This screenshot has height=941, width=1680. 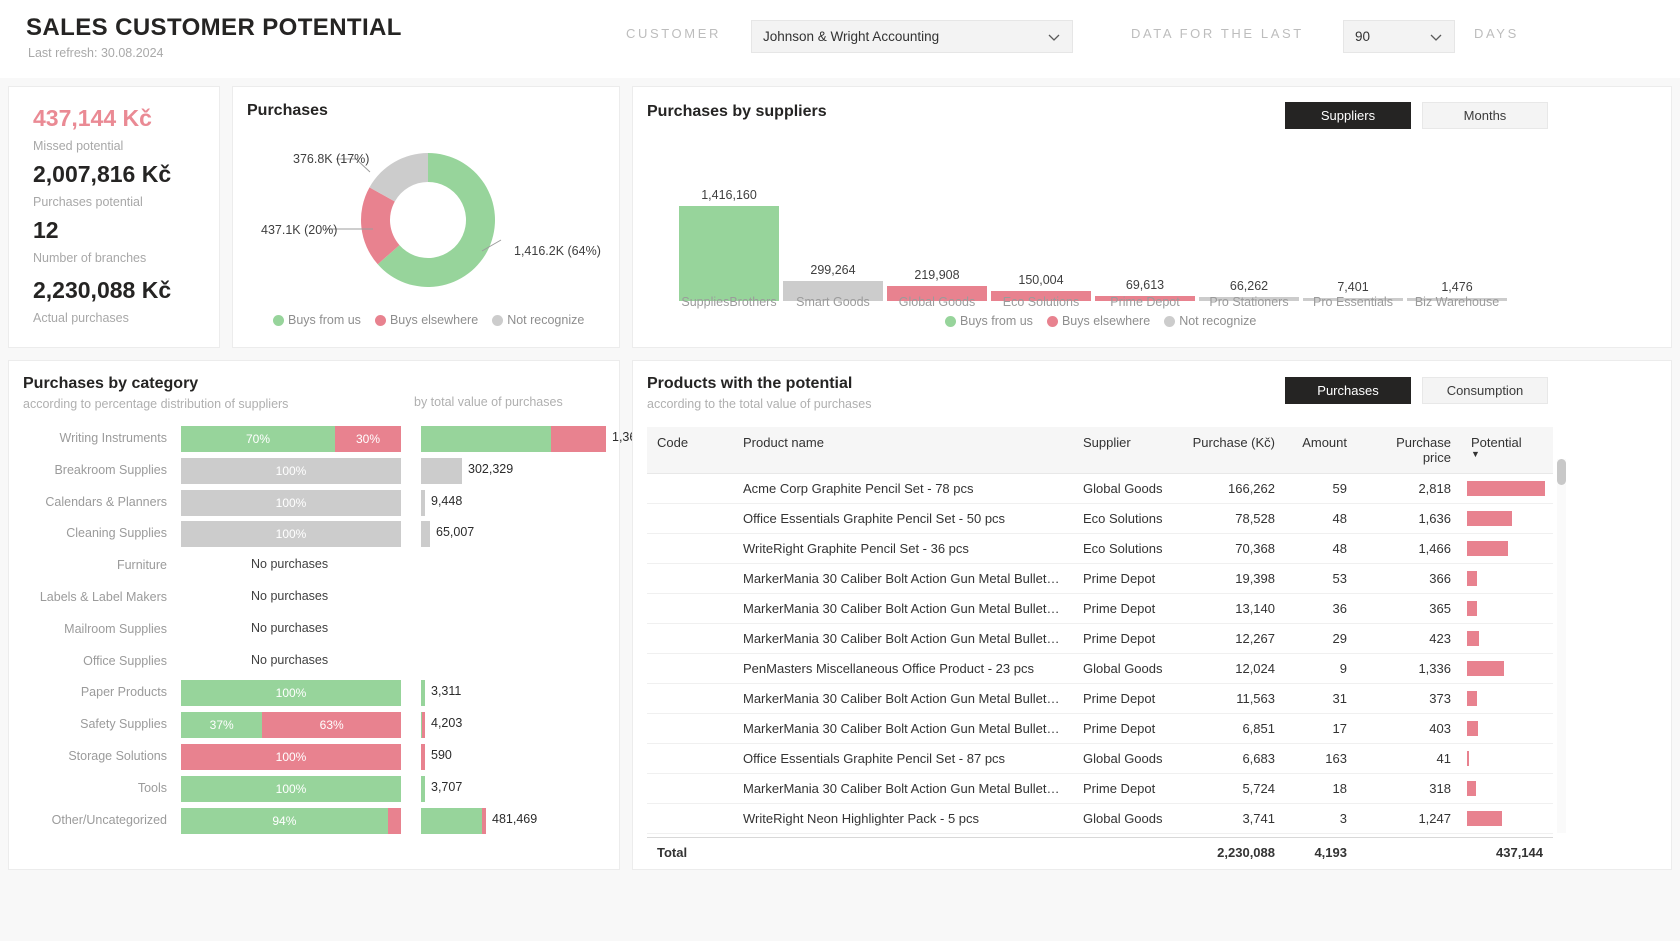 I want to click on table-total-row: Total 2,230,088 4,193 437,144, so click(x=1100, y=850).